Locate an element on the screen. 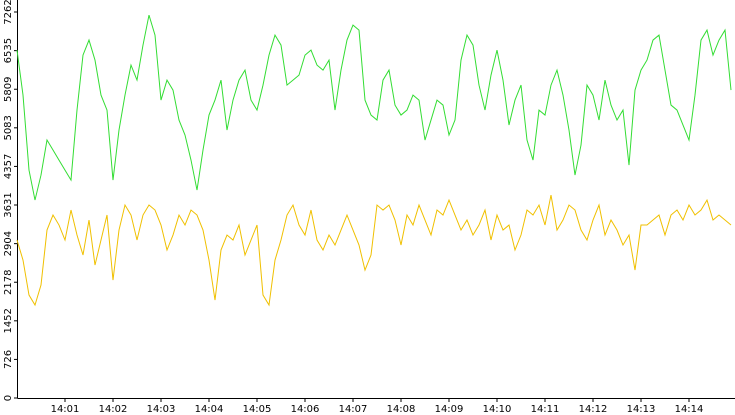 The width and height of the screenshot is (735, 415). x-tick-label: 14:03 is located at coordinates (161, 409).